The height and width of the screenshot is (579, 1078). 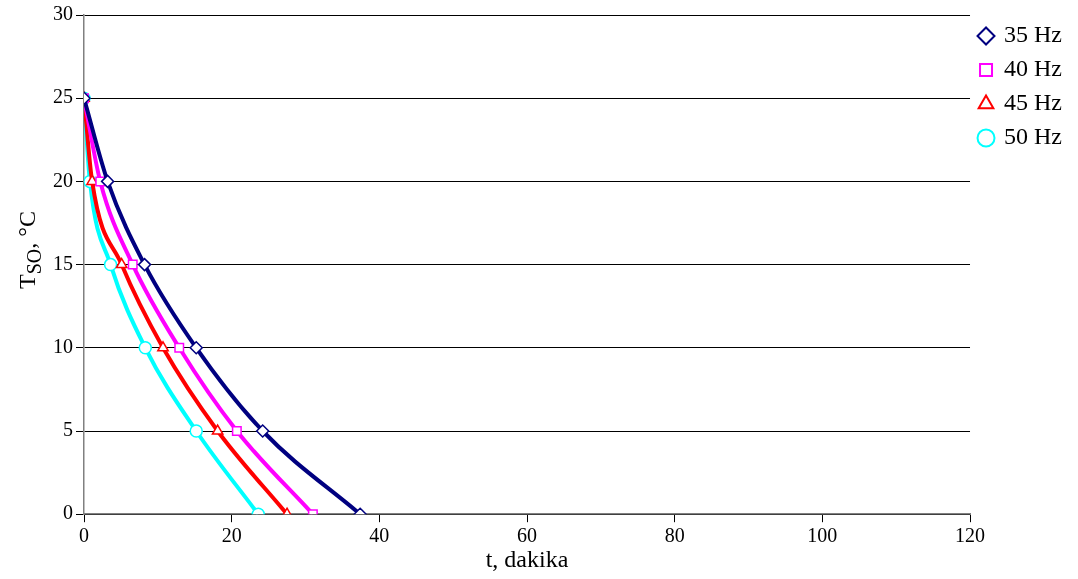 What do you see at coordinates (68, 429) in the screenshot?
I see `y-tick-label: 5` at bounding box center [68, 429].